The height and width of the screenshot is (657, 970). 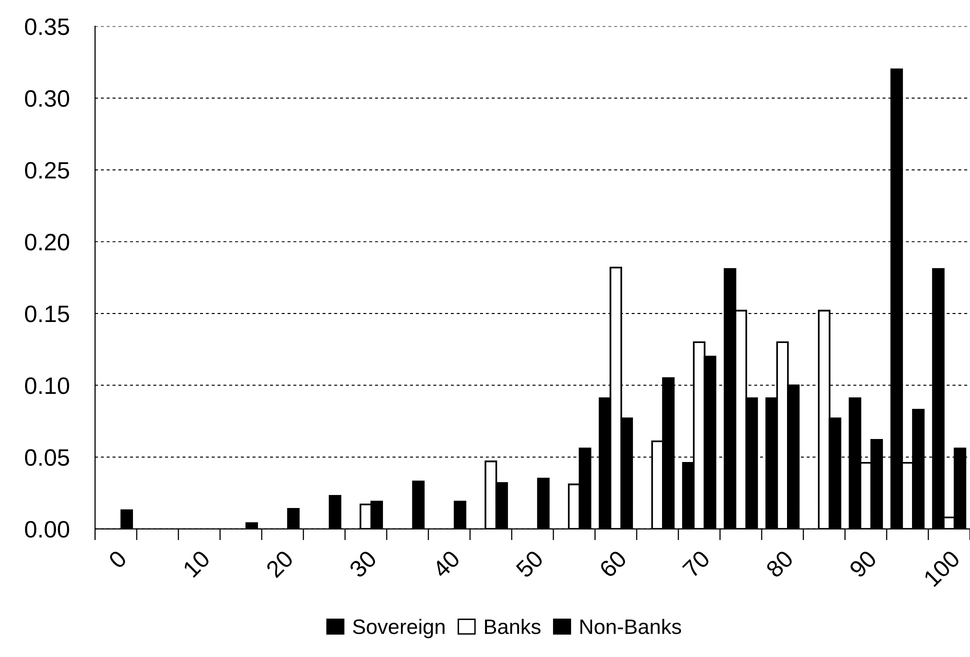 What do you see at coordinates (512, 626) in the screenshot?
I see `legend-label: Banks` at bounding box center [512, 626].